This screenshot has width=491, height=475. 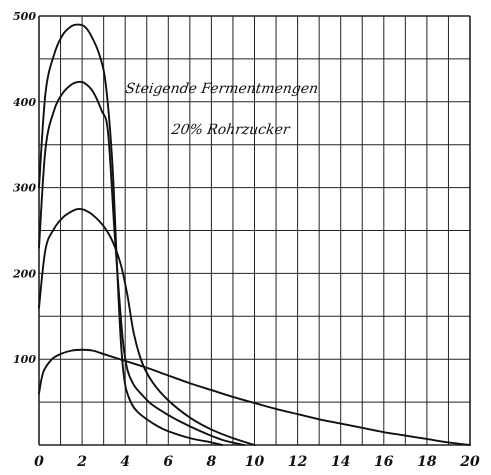 What do you see at coordinates (340, 462) in the screenshot?
I see `x-tick-label: 14` at bounding box center [340, 462].